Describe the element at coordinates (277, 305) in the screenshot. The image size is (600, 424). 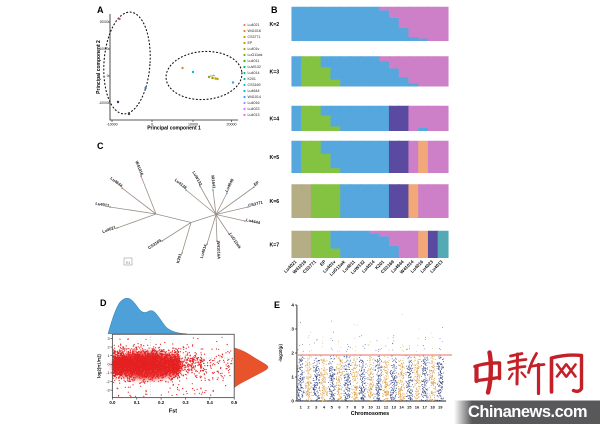
I see `svg-text: E` at that location.